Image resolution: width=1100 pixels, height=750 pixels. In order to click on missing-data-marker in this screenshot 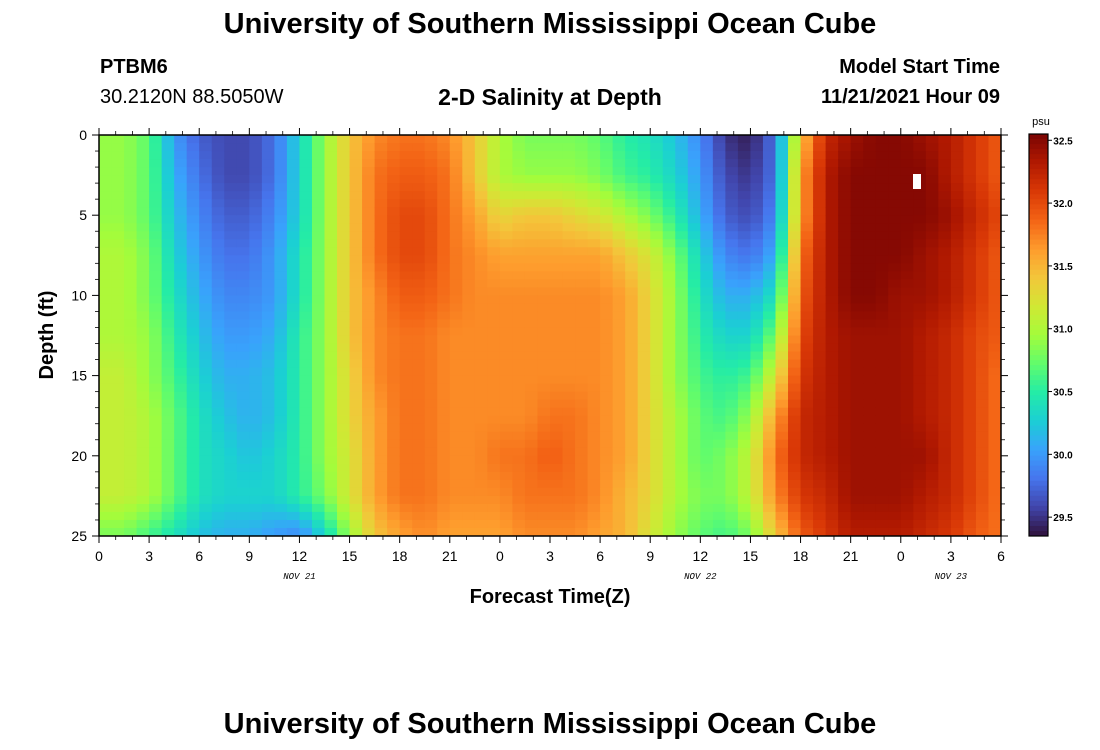, I will do `click(917, 181)`.